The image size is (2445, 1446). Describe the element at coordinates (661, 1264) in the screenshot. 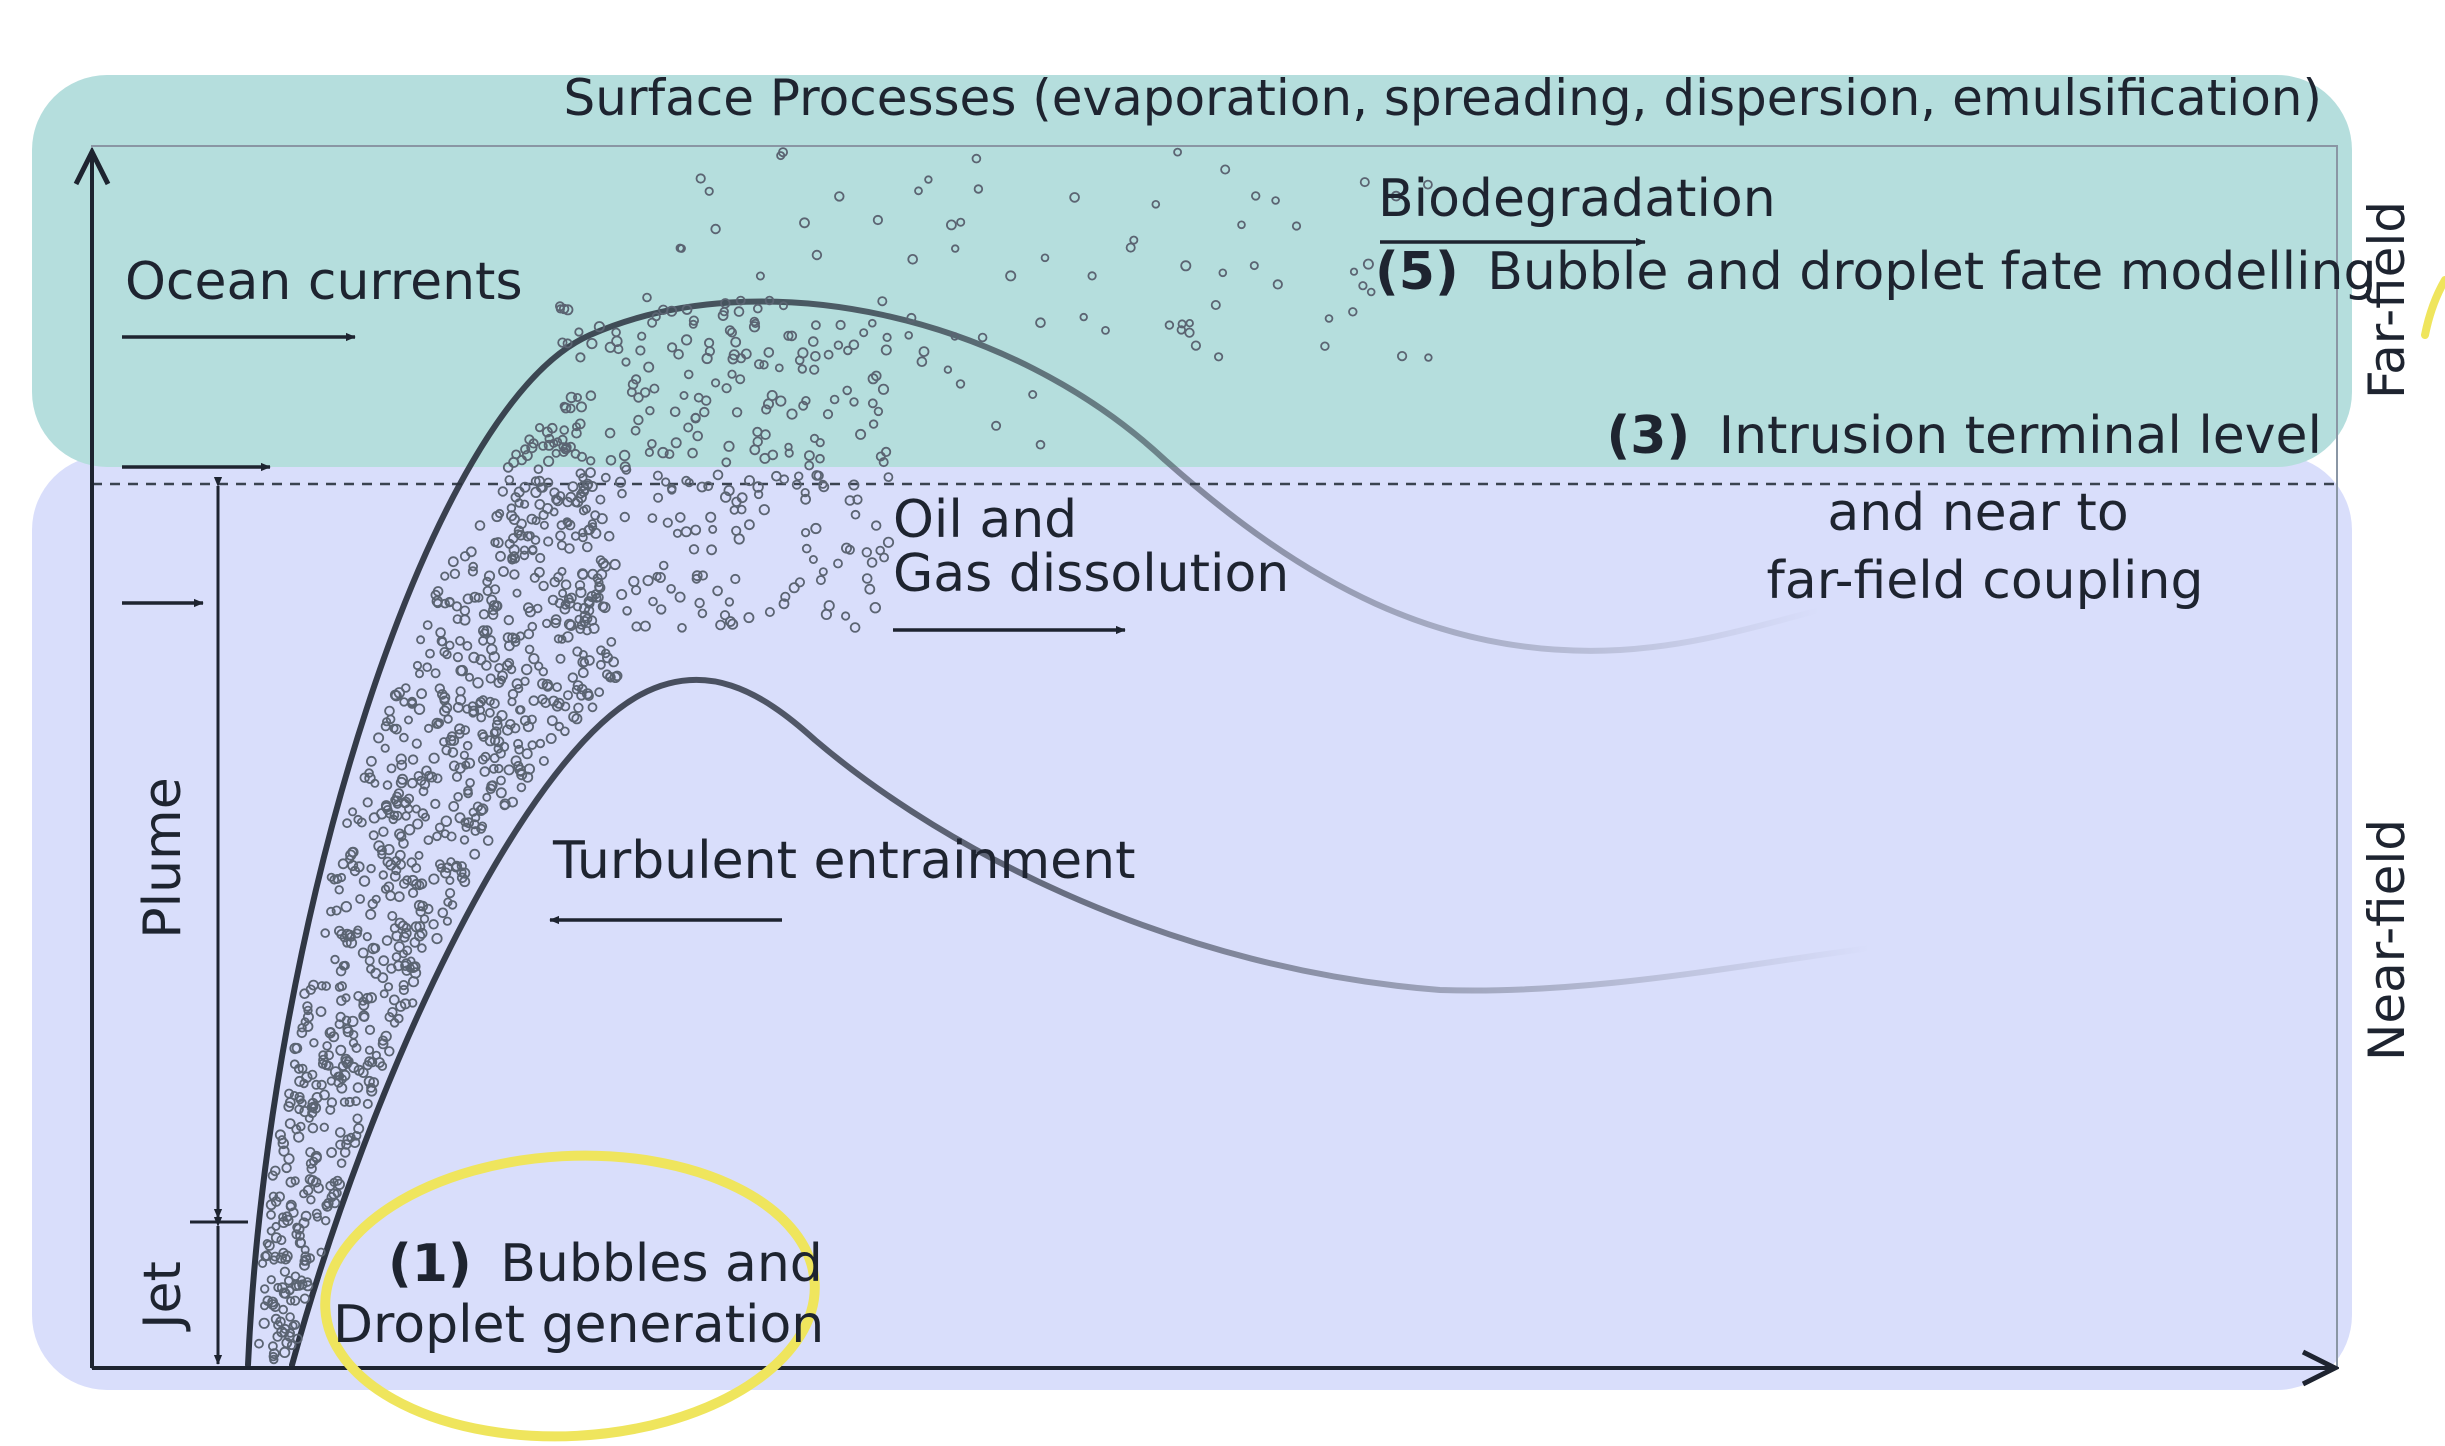

I see `generation-text: Bubbles and` at that location.